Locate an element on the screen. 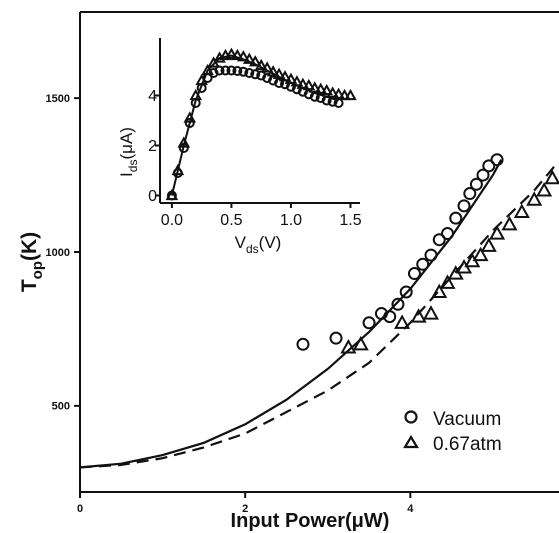 The width and height of the screenshot is (559, 533). inset-y-axis-label: Ids(μA) is located at coordinates (128, 152).